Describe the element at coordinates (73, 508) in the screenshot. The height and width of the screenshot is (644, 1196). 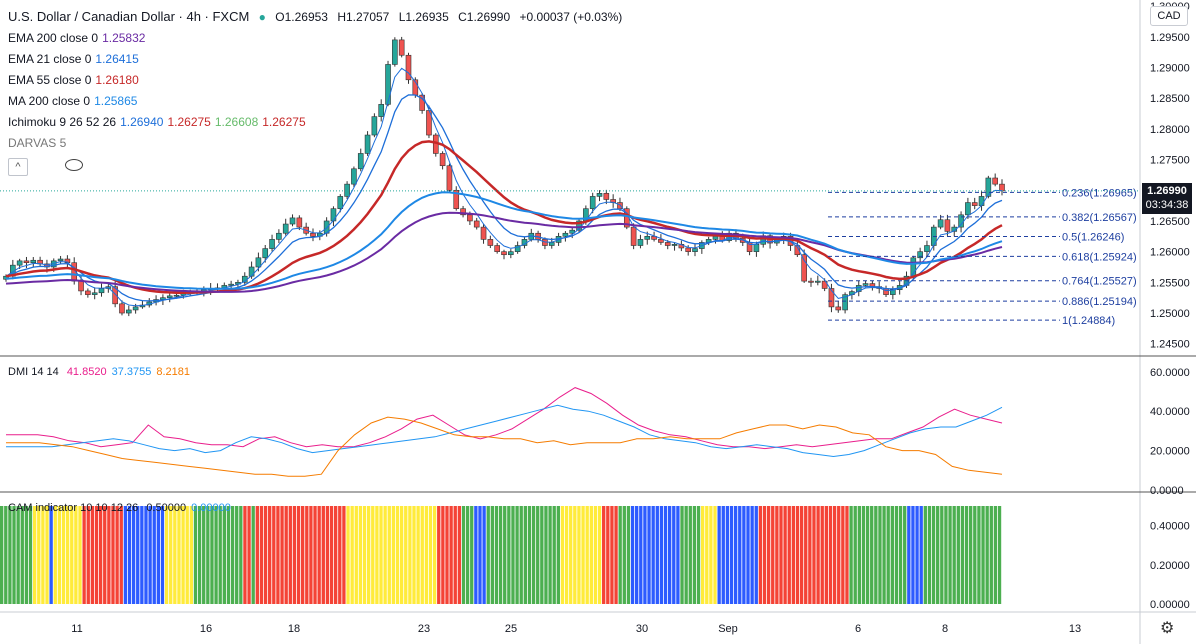
I see `cam-label: CAM indicator 10 10 12 26` at that location.